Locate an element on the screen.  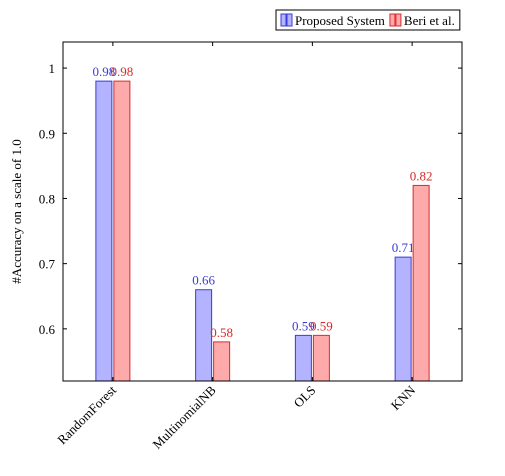
legend-label: Beri et al. is located at coordinates (429, 20).